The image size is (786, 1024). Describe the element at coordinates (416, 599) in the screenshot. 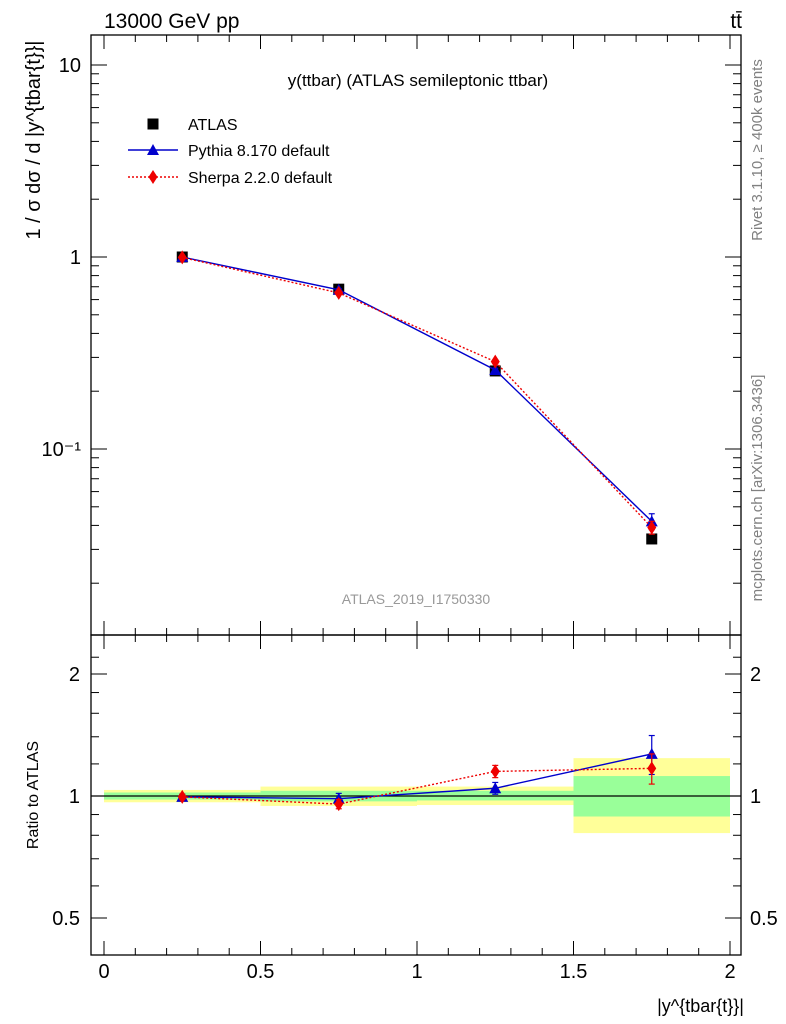

I see `watermark: ATLAS_2019_I1750330` at that location.